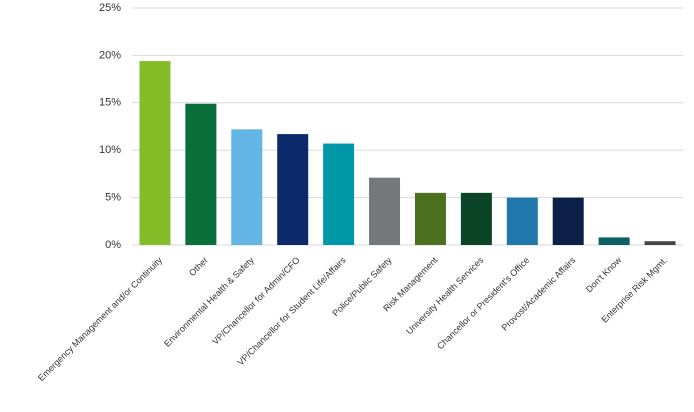 The image size is (694, 412). Describe the element at coordinates (539, 294) in the screenshot. I see `x-tick-label: Provost/Academic Affairs` at that location.